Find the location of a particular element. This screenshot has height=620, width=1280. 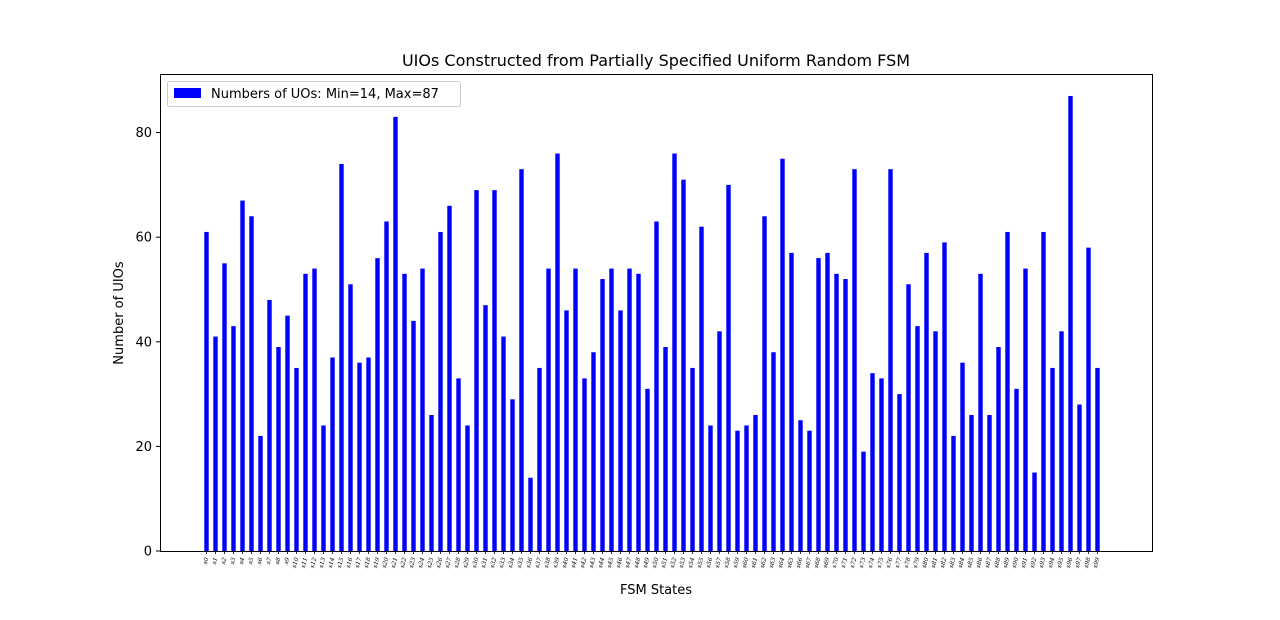

bar-s83 is located at coordinates (953, 493).